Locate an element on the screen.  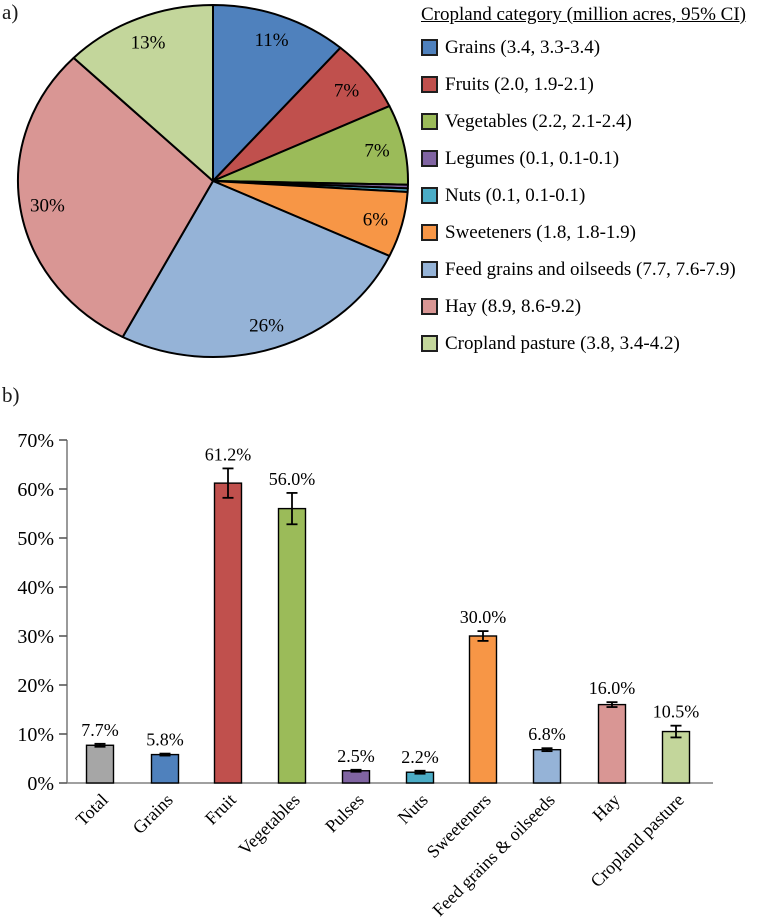
legend-item-label: Sweeteners (1.8, 1.8-1.9) is located at coordinates (541, 232).